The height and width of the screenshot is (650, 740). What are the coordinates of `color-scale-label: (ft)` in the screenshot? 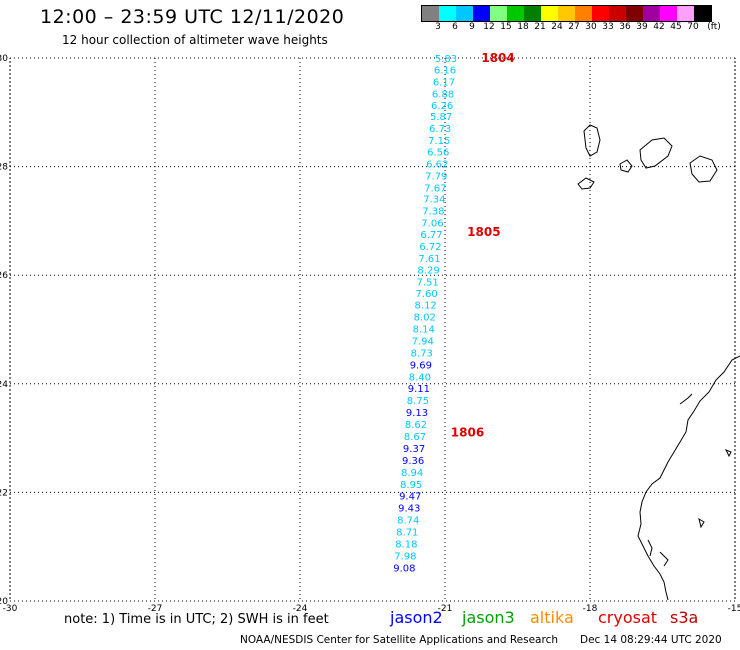 It's located at (714, 27).